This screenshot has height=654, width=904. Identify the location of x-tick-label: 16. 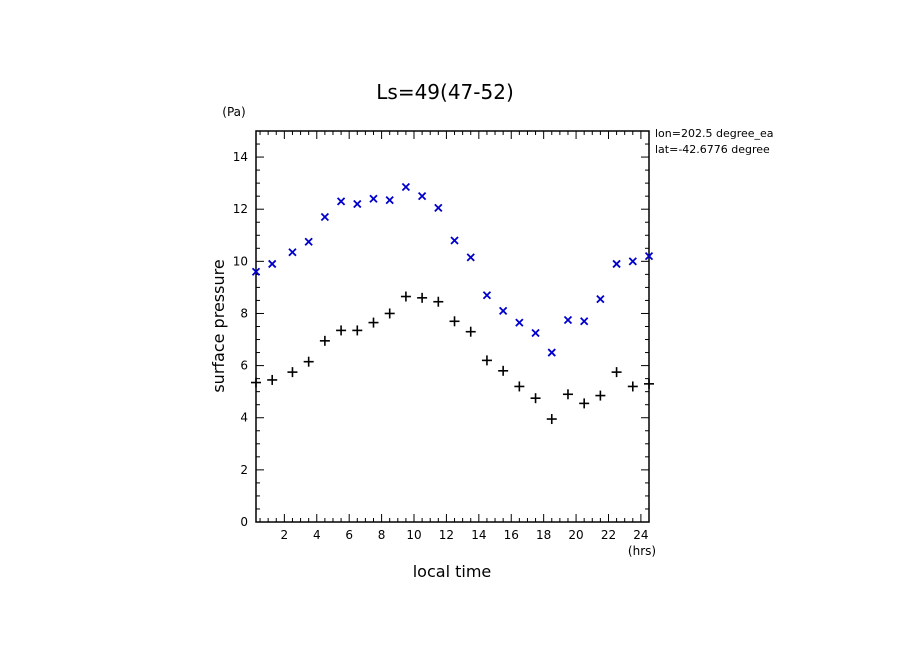
(511, 535).